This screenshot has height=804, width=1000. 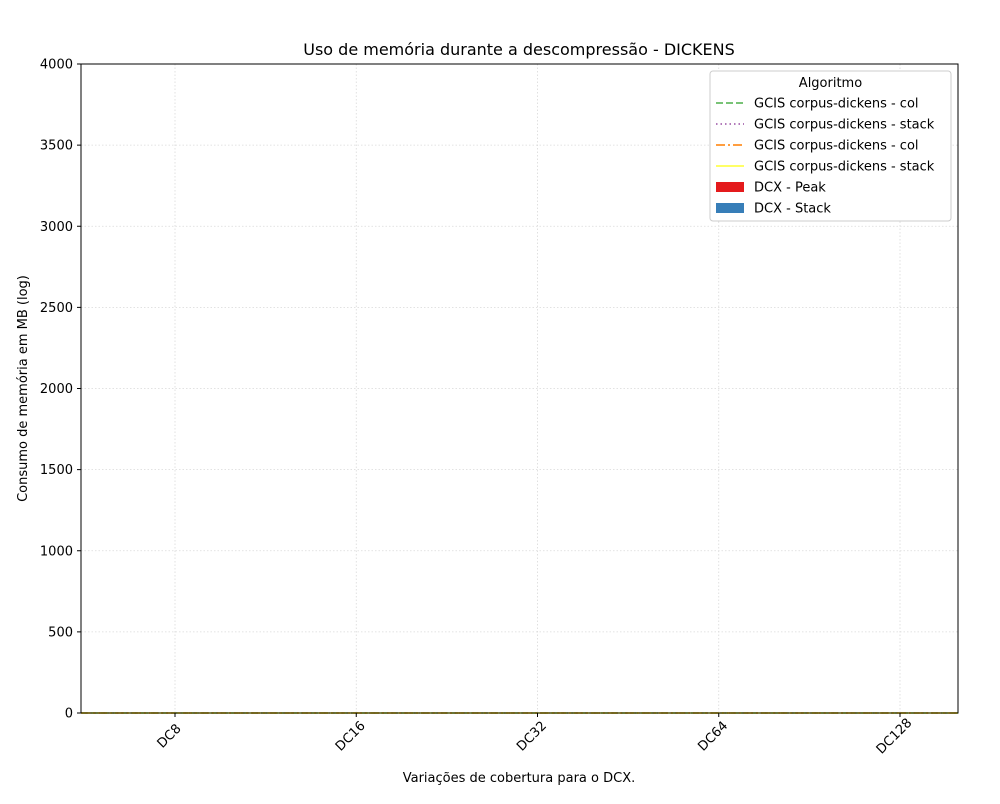 I want to click on y-tick-label: 1000, so click(x=56, y=551).